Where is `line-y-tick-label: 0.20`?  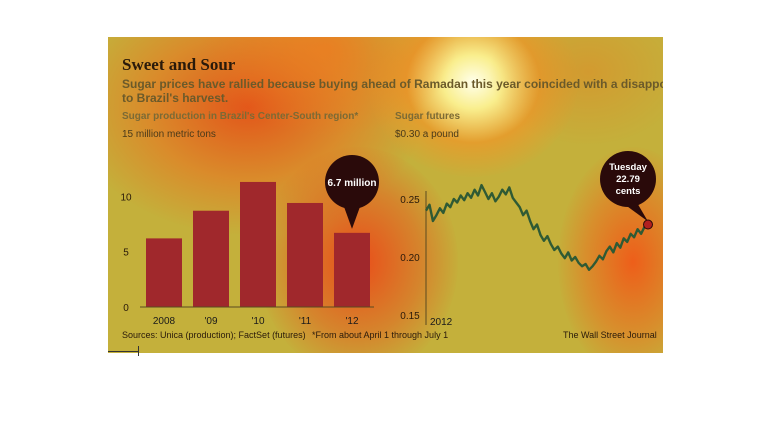
line-y-tick-label: 0.20 is located at coordinates (410, 258).